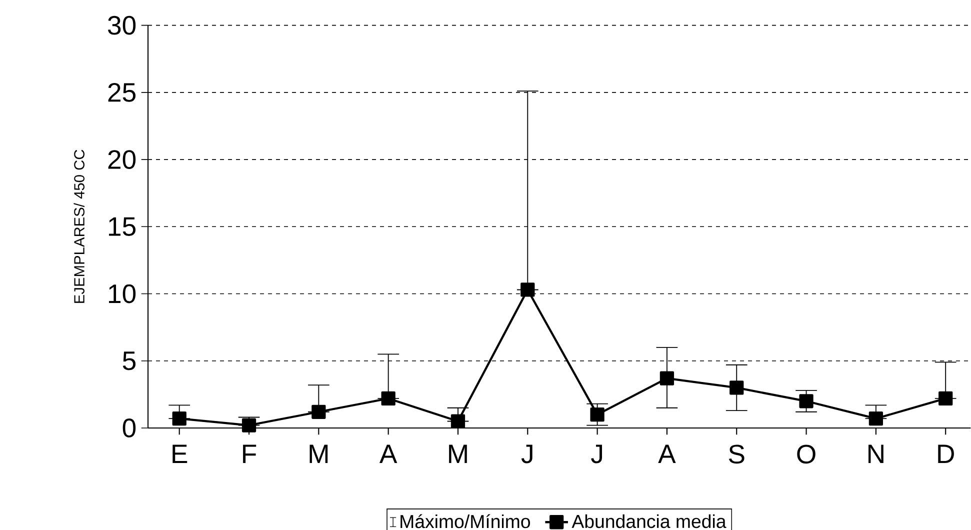 The width and height of the screenshot is (971, 530). I want to click on legend-label: Abundancia media, so click(649, 521).